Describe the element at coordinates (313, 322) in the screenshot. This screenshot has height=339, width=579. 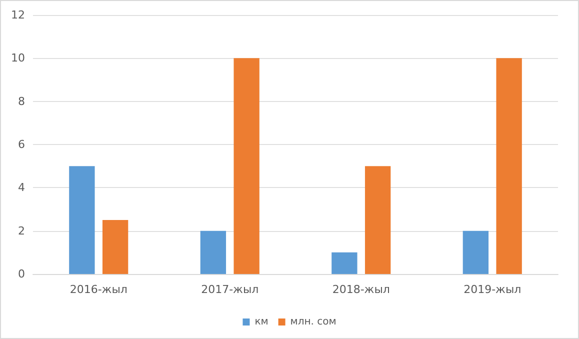
I see `legend-label: млн. сом` at that location.